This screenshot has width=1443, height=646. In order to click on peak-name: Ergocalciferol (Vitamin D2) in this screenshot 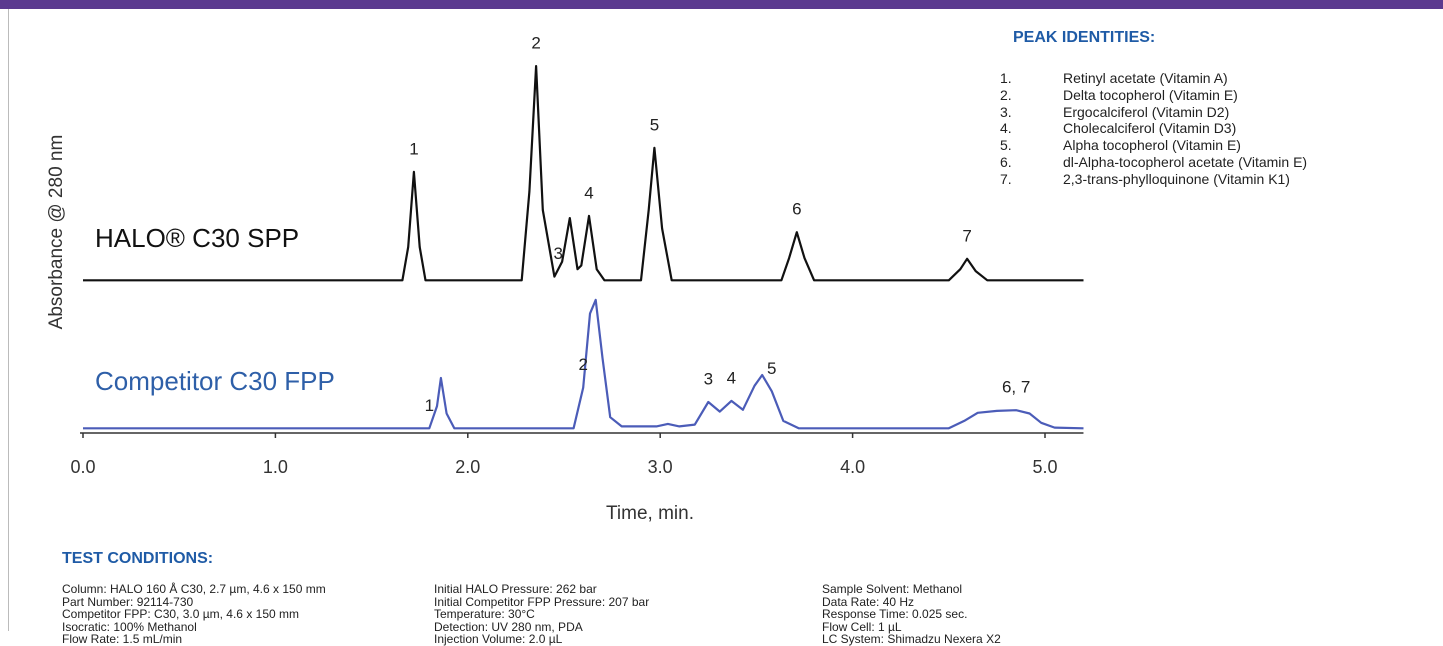, I will do `click(1146, 111)`.